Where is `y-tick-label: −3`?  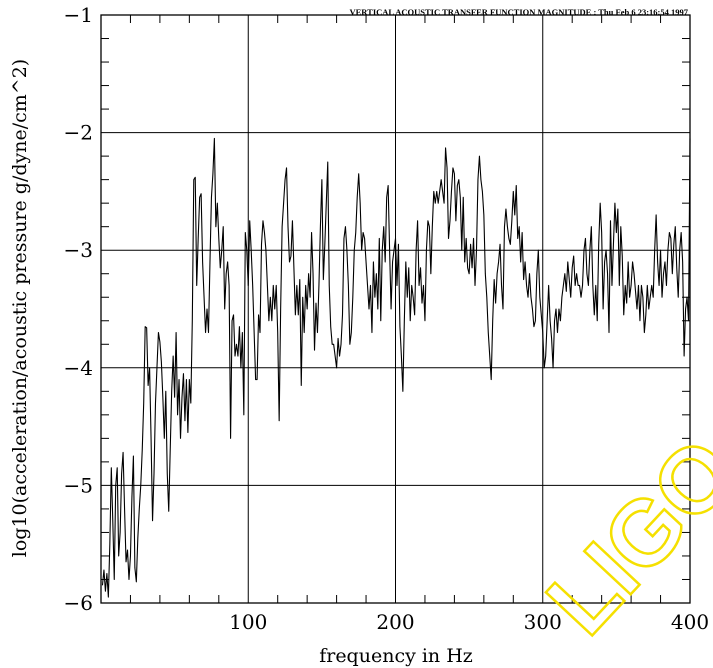 y-tick-label: −3 is located at coordinates (78, 250).